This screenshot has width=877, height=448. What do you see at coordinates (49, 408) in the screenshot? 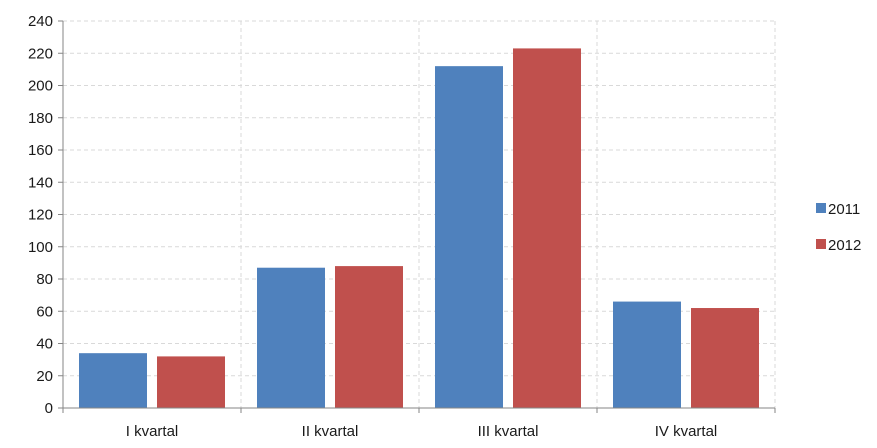
I see `y-tick-label: 0` at bounding box center [49, 408].